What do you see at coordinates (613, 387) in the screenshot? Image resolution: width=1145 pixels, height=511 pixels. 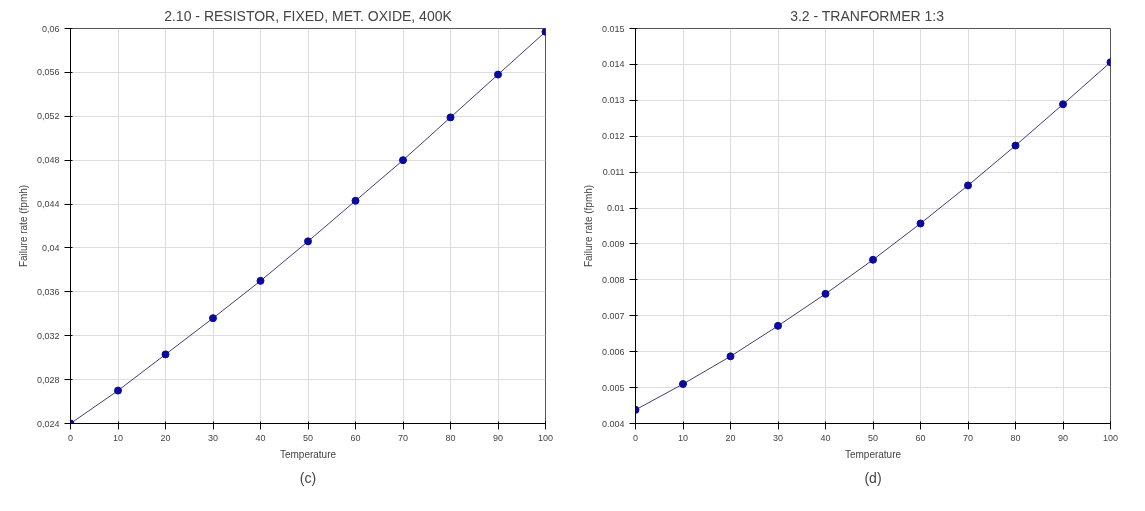 I see `y-tick-label: 0.005` at bounding box center [613, 387].